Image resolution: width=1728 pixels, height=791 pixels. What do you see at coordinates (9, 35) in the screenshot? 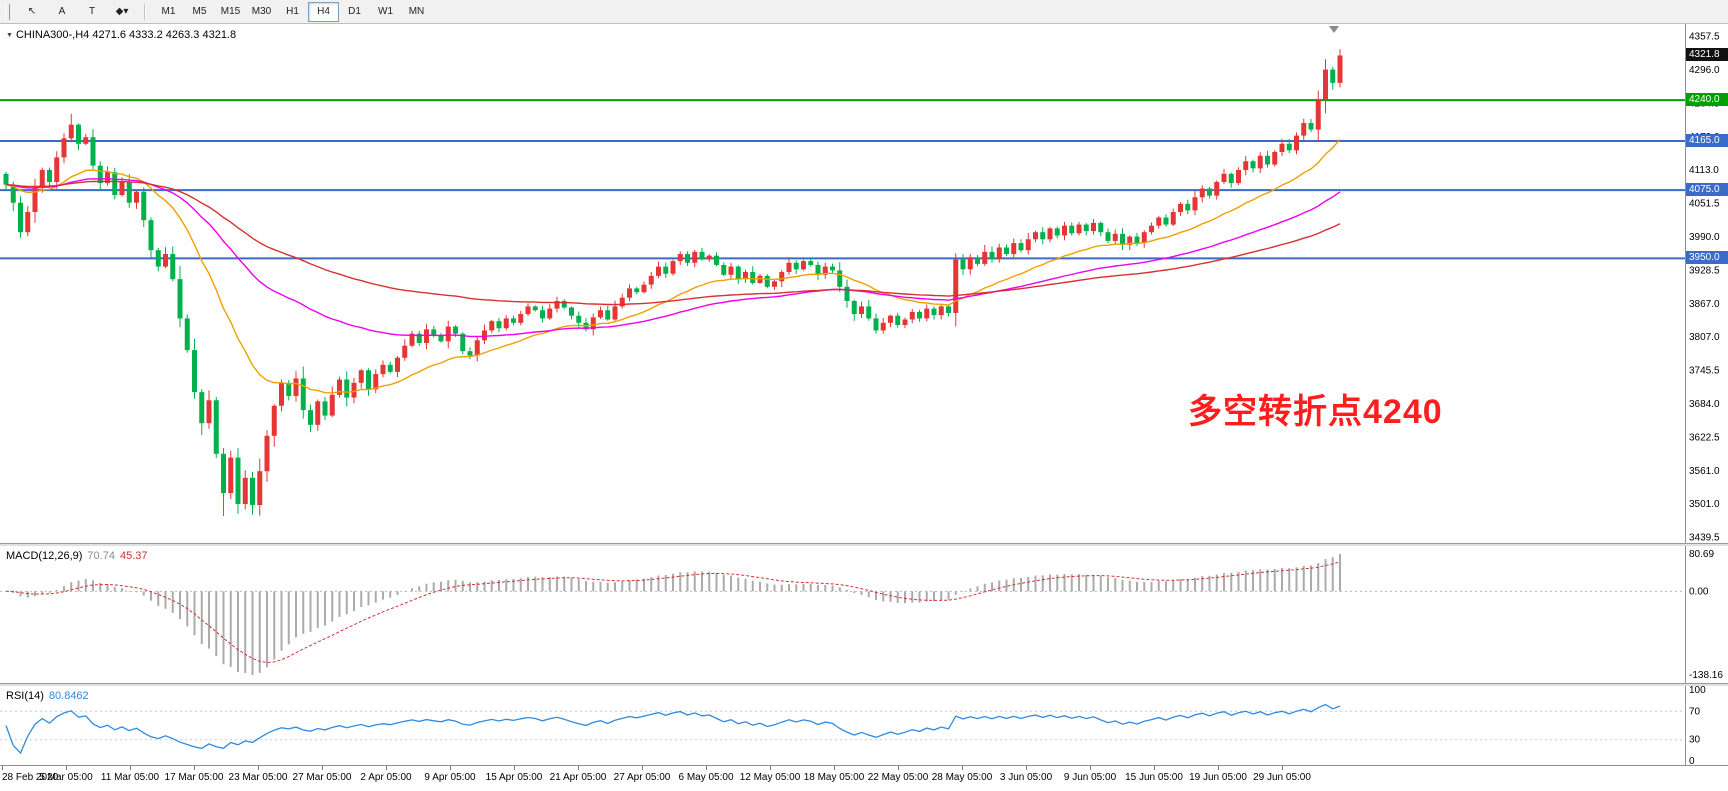
I see `symbol-marker-icon: ▼` at bounding box center [9, 35].